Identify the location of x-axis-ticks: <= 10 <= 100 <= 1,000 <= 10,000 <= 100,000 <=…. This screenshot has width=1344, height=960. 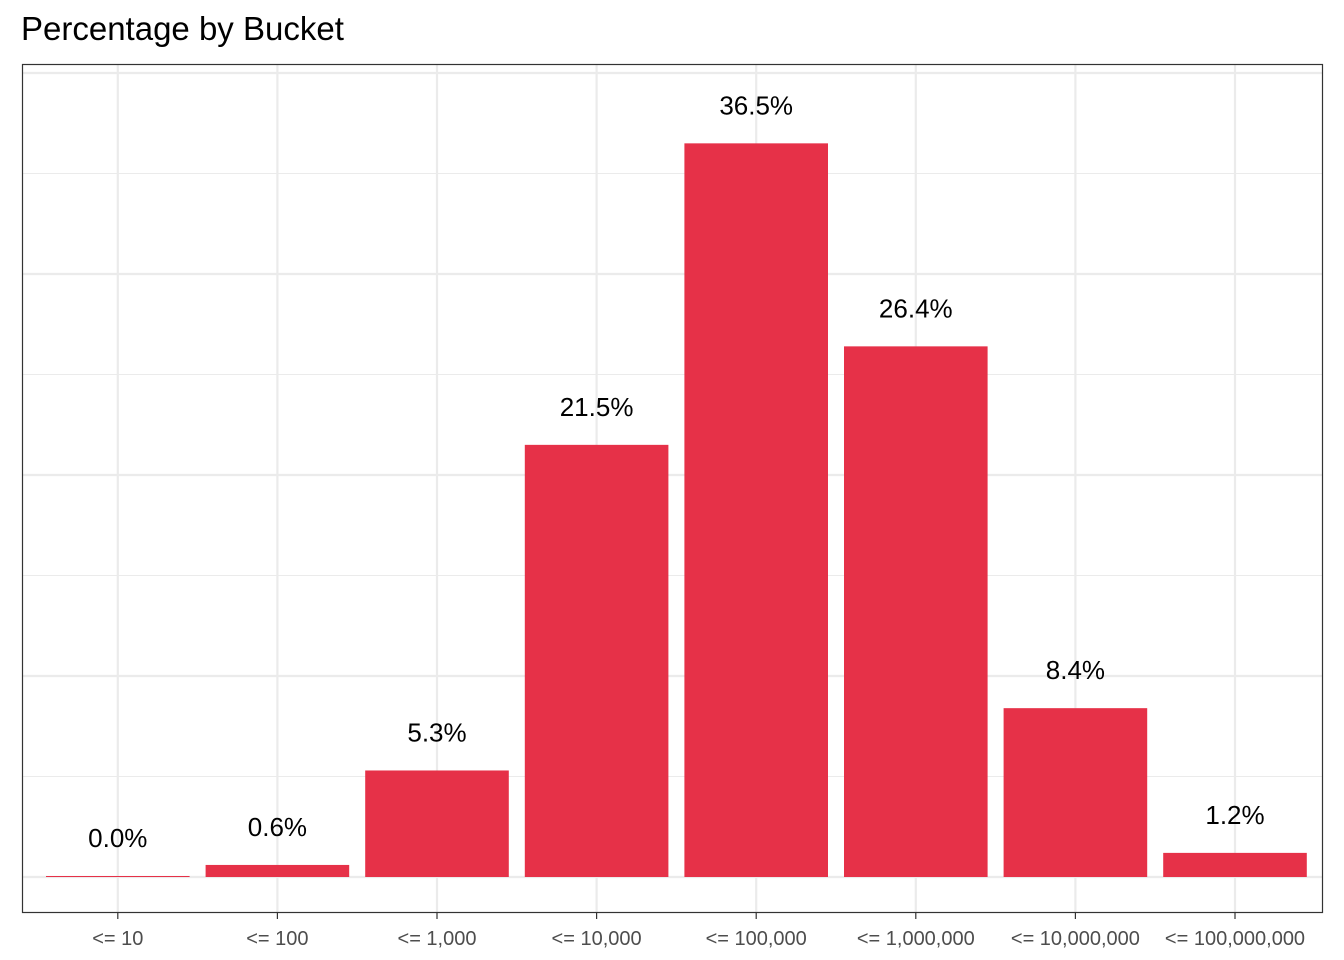
(698, 931).